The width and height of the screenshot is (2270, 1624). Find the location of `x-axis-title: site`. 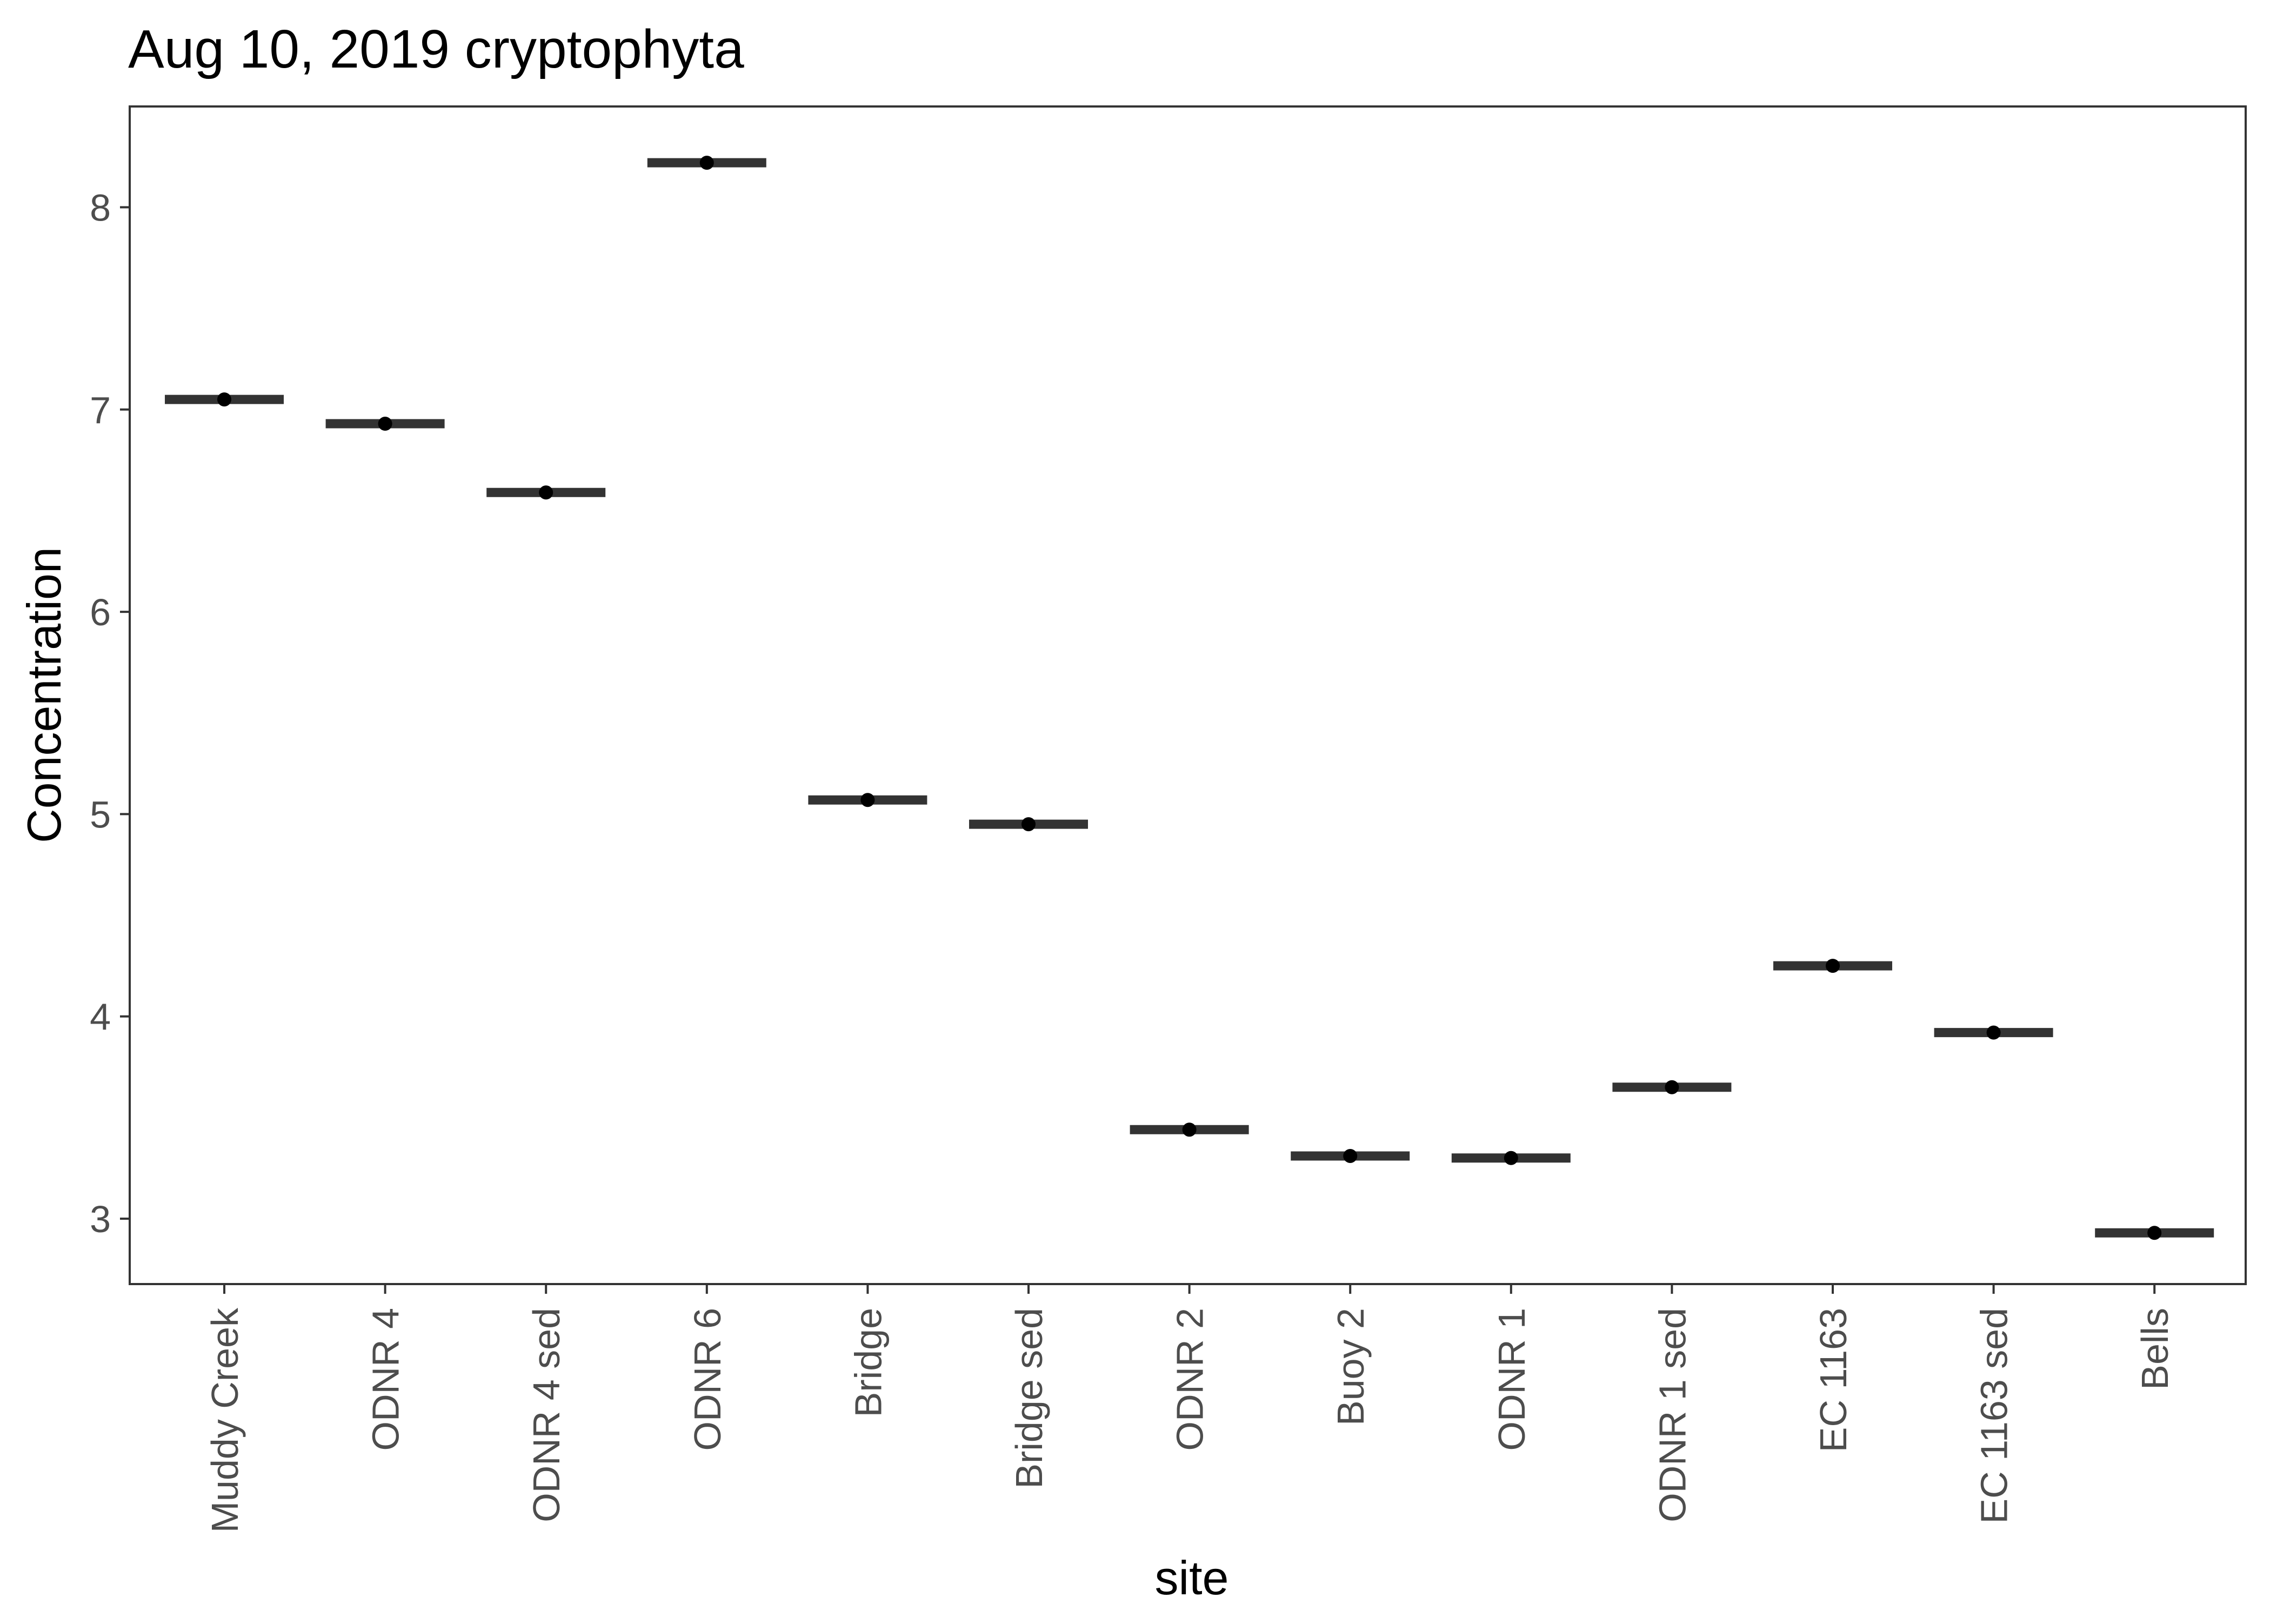

x-axis-title: site is located at coordinates (1192, 1578).